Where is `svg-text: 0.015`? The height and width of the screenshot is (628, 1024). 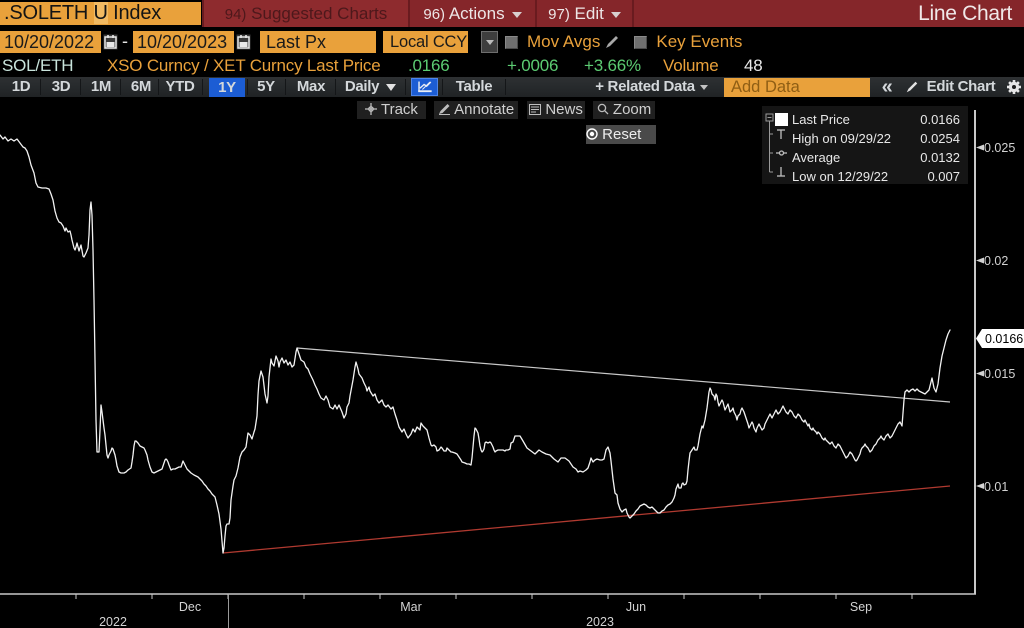
svg-text: 0.015 is located at coordinates (999, 374).